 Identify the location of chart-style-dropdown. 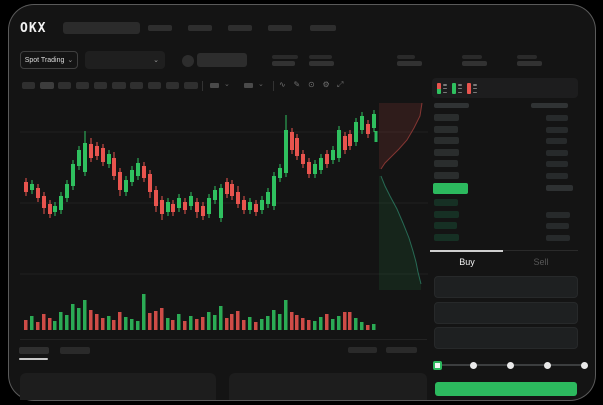
(248, 85).